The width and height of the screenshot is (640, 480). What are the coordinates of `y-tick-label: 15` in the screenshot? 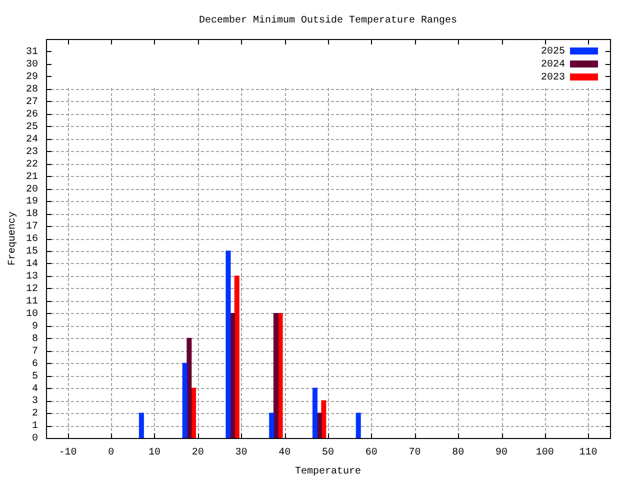 It's located at (32, 252).